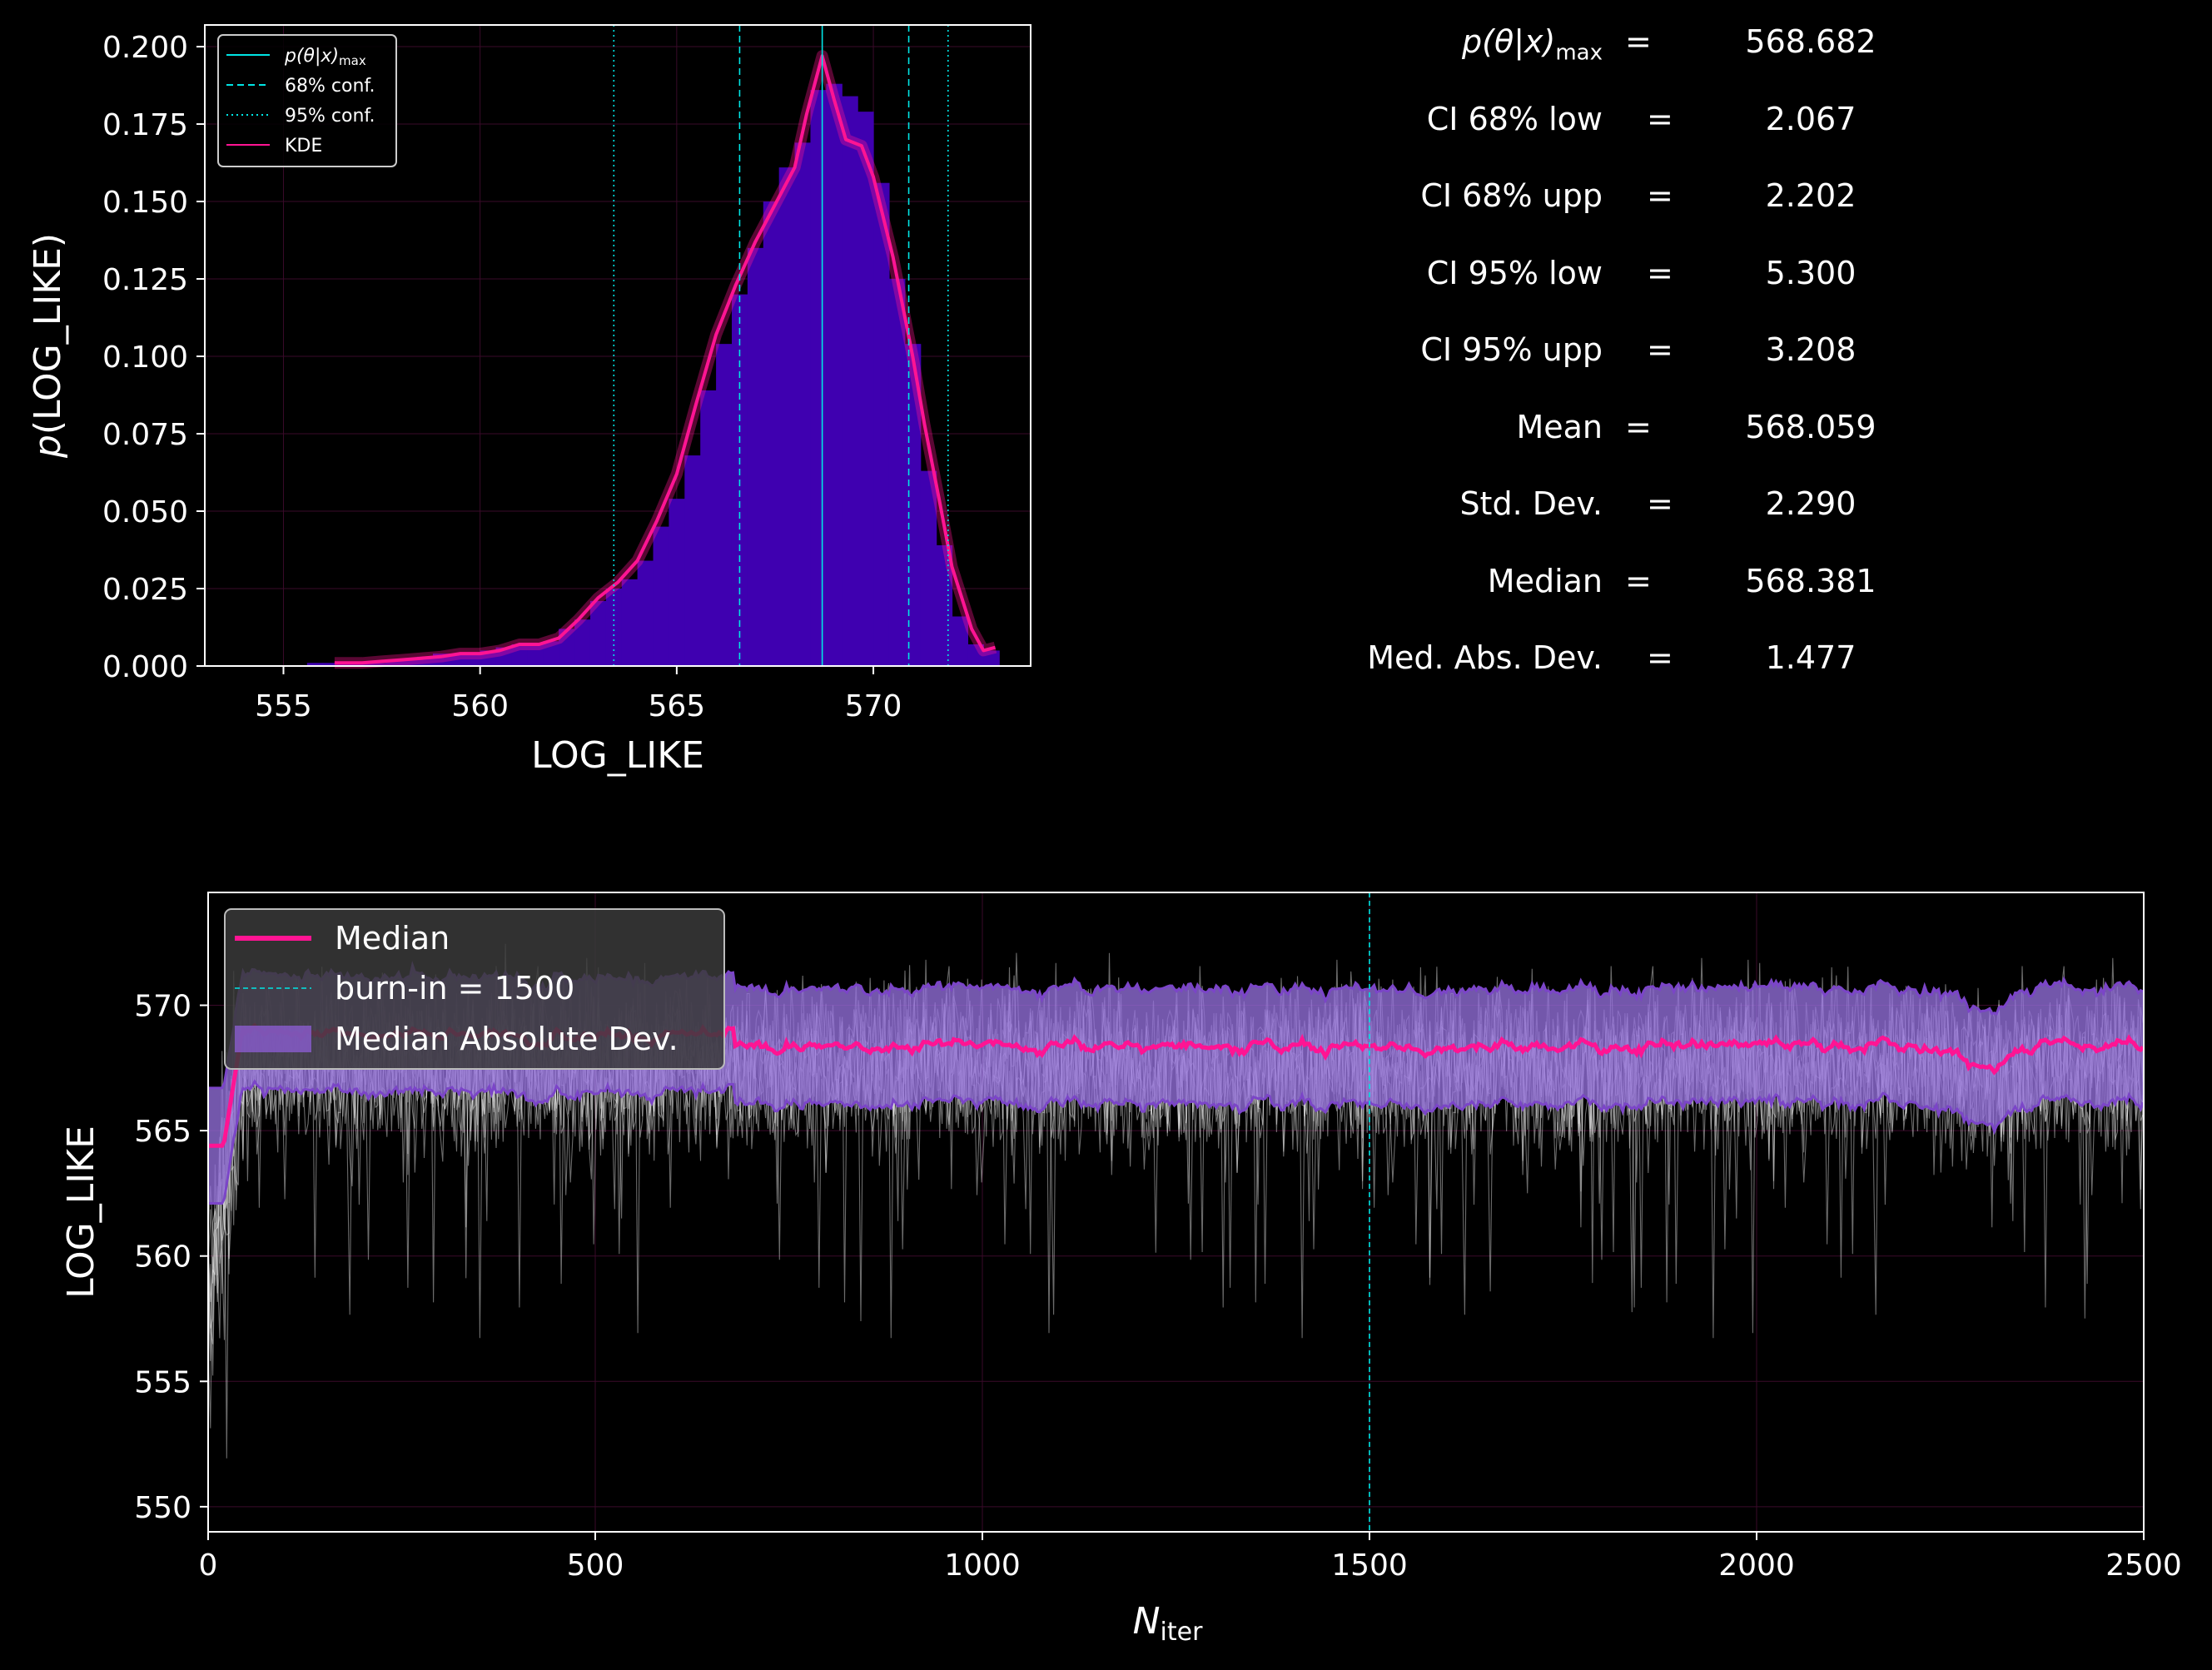 Image resolution: width=2212 pixels, height=1670 pixels. I want to click on stat-label: p(θ|x)max, so click(1532, 44).